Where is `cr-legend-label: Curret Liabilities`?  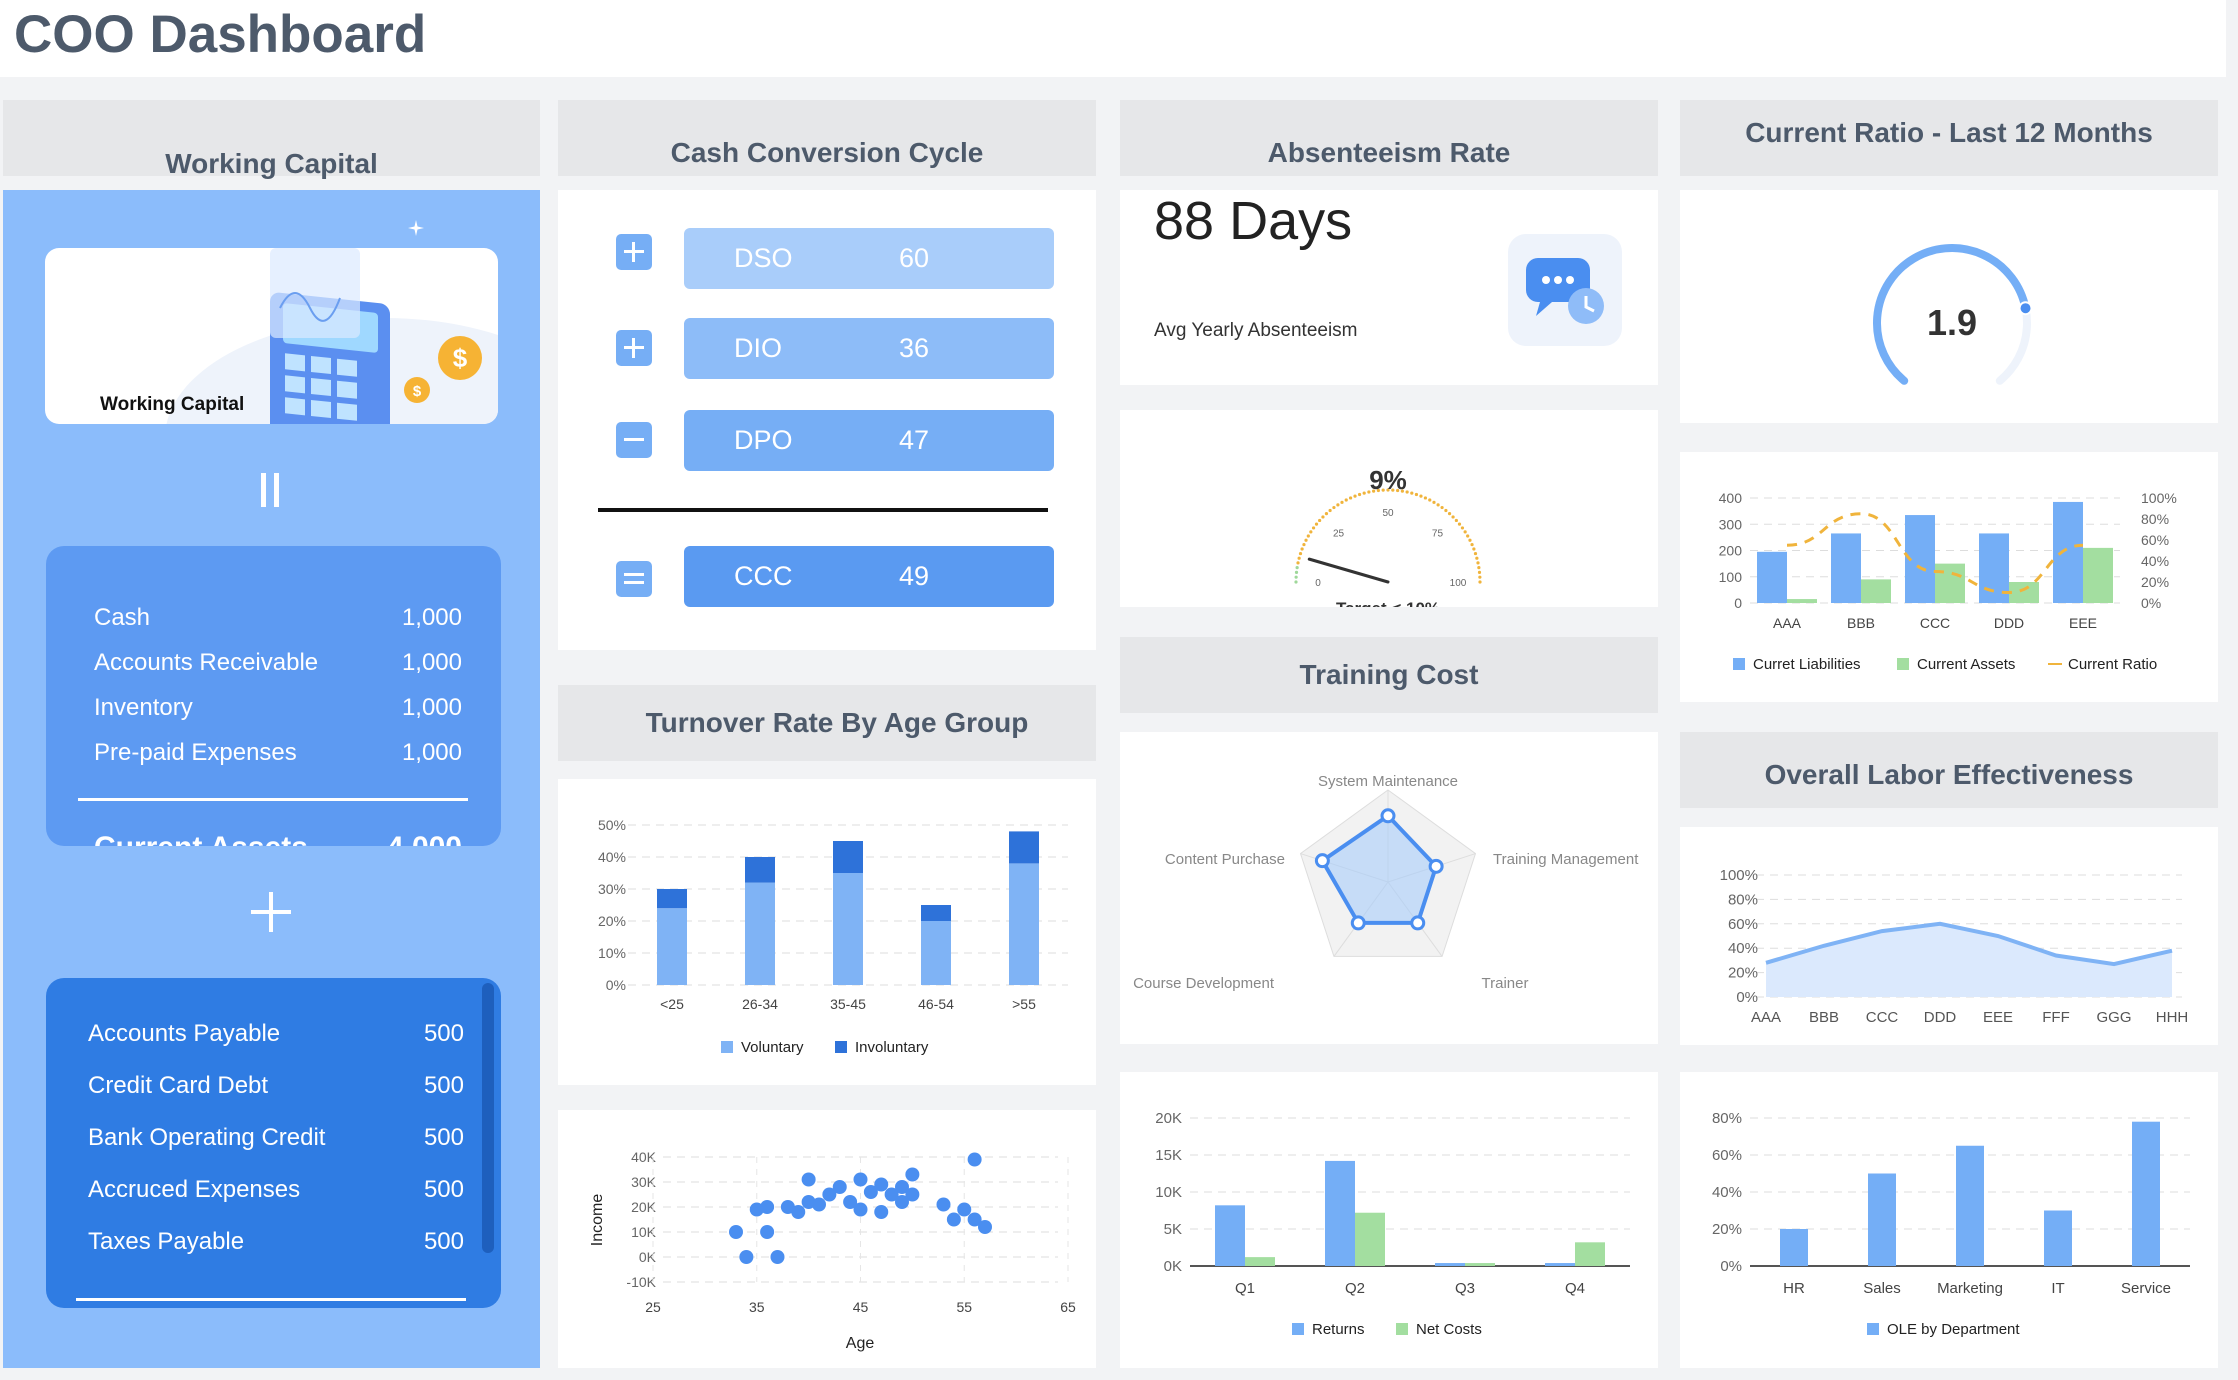 cr-legend-label: Curret Liabilities is located at coordinates (1807, 664).